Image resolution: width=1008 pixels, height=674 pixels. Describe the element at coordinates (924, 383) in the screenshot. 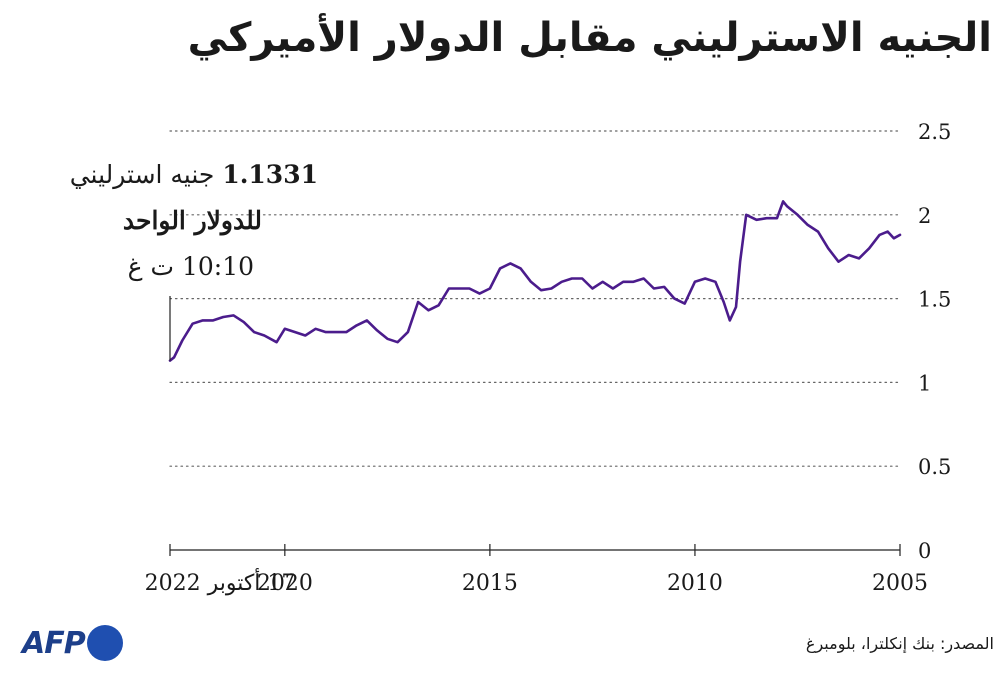

I see `y-tick-label: 1` at that location.